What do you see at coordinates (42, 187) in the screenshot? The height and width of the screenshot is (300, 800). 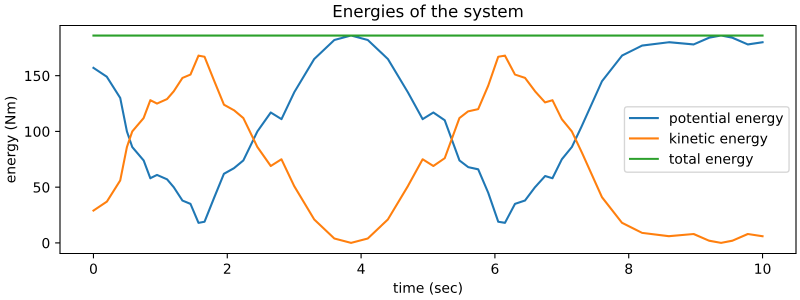 I see `y-tick-label: 50` at bounding box center [42, 187].